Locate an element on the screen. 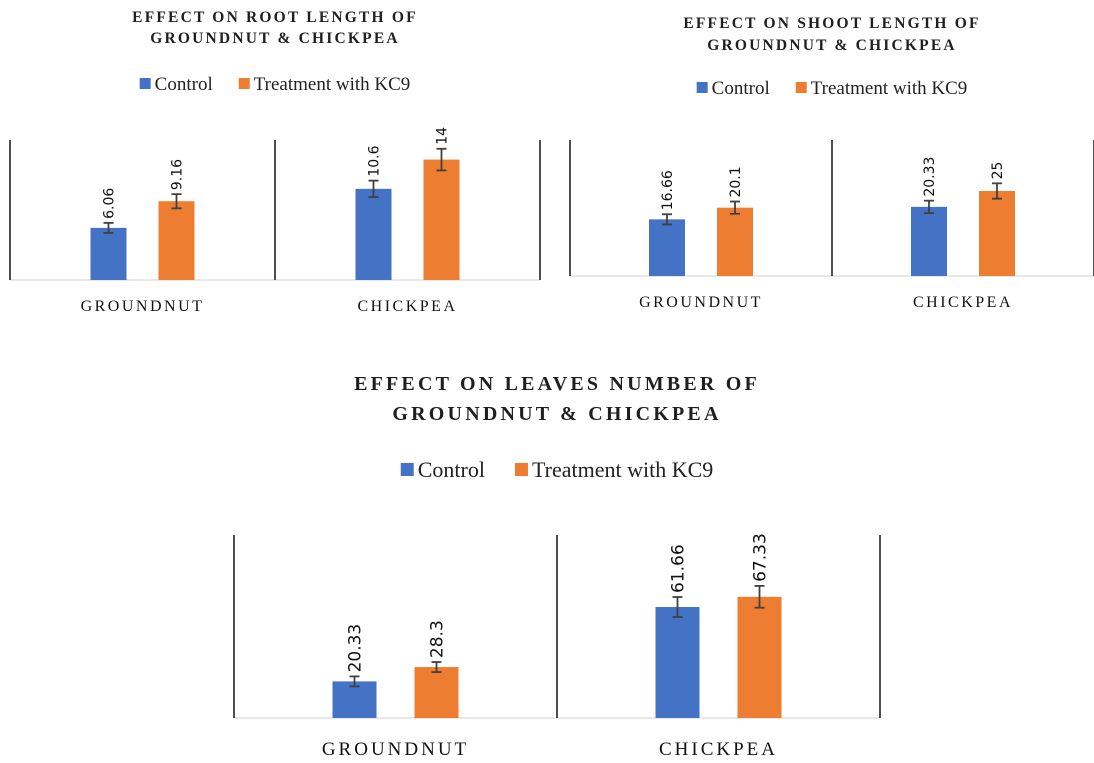 This screenshot has width=1094, height=763. chart-title-line: EFFECT ON ROOT LENGTH OF is located at coordinates (275, 17).